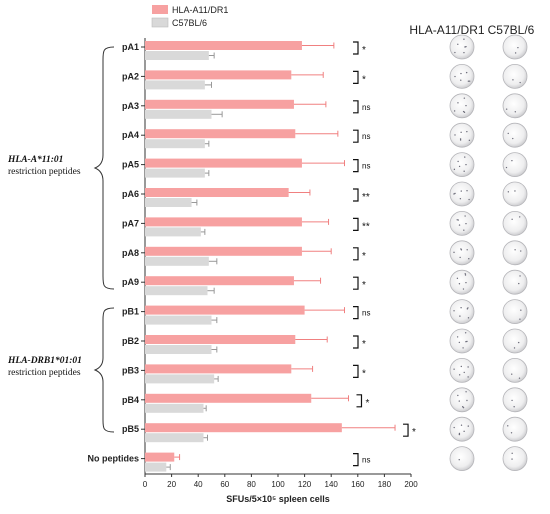  I want to click on bar-pa3-hla, so click(219, 104).